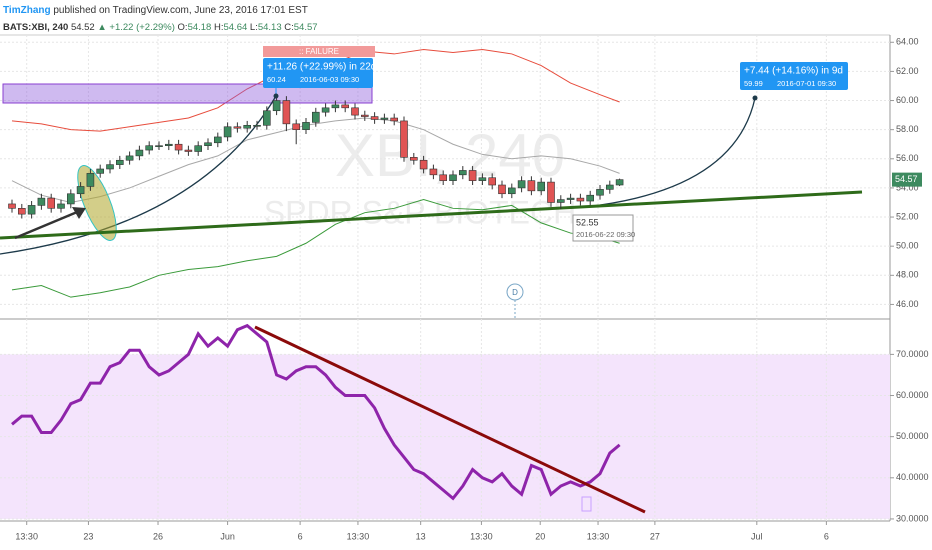  What do you see at coordinates (421, 536) in the screenshot?
I see `x-tick-label: 13` at bounding box center [421, 536].